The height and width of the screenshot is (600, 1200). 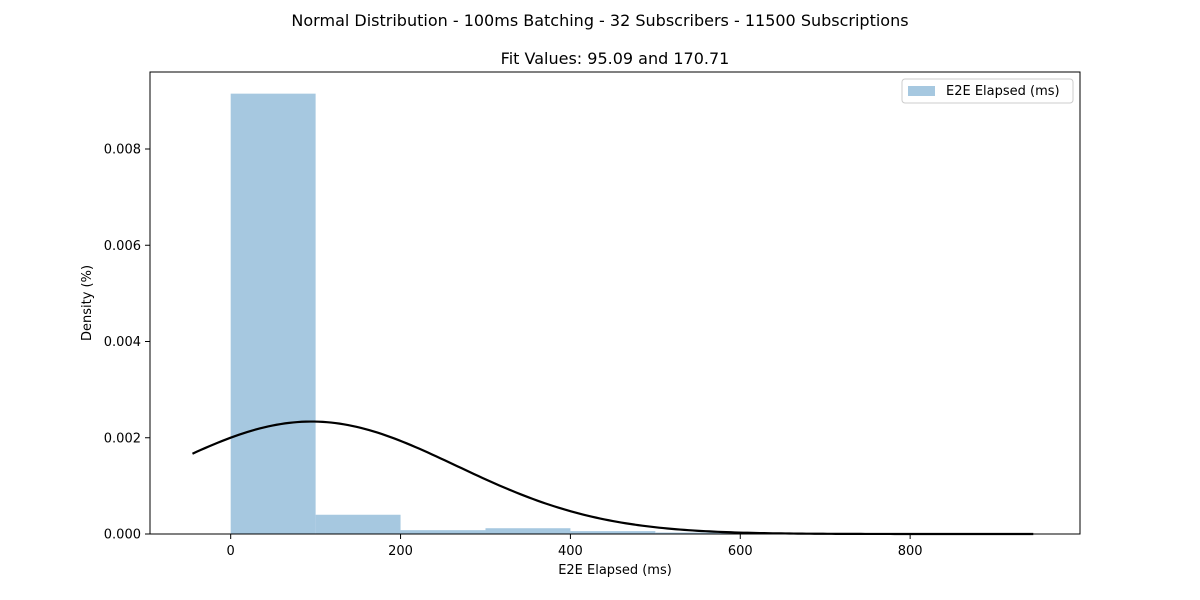 I want to click on x-axis-ticks: 0 200 400 600 800, so click(x=575, y=546).